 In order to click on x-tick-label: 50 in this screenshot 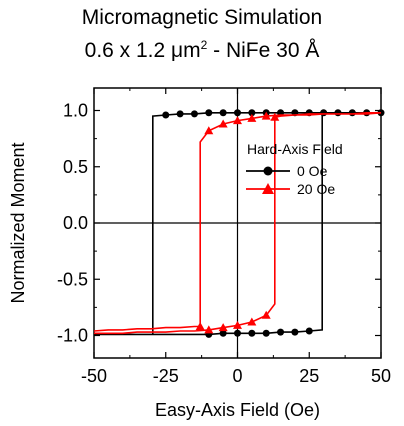, I will do `click(381, 376)`.